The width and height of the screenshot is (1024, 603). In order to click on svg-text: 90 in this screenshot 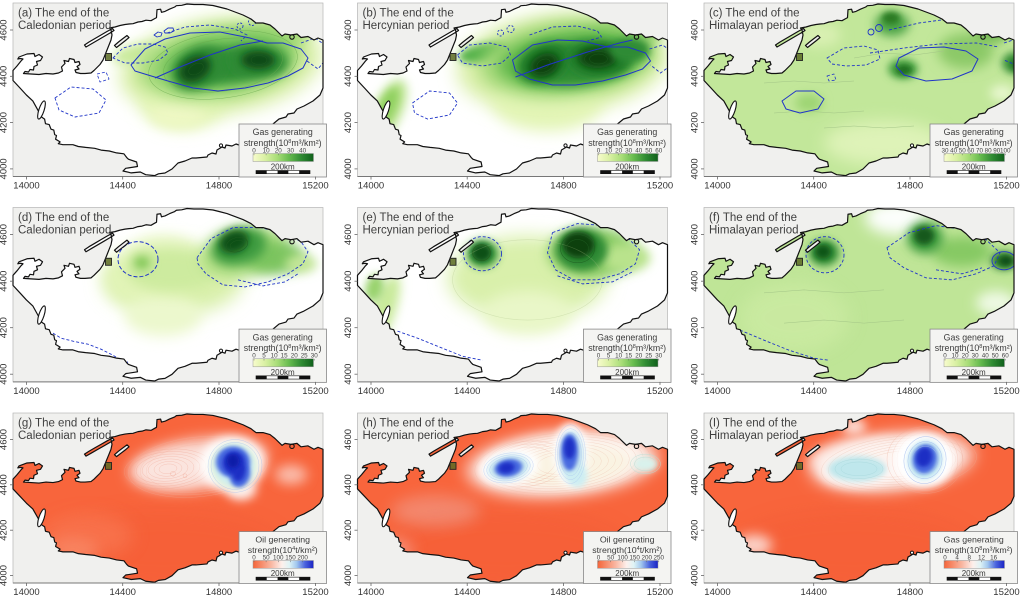, I will do `click(997, 150)`.